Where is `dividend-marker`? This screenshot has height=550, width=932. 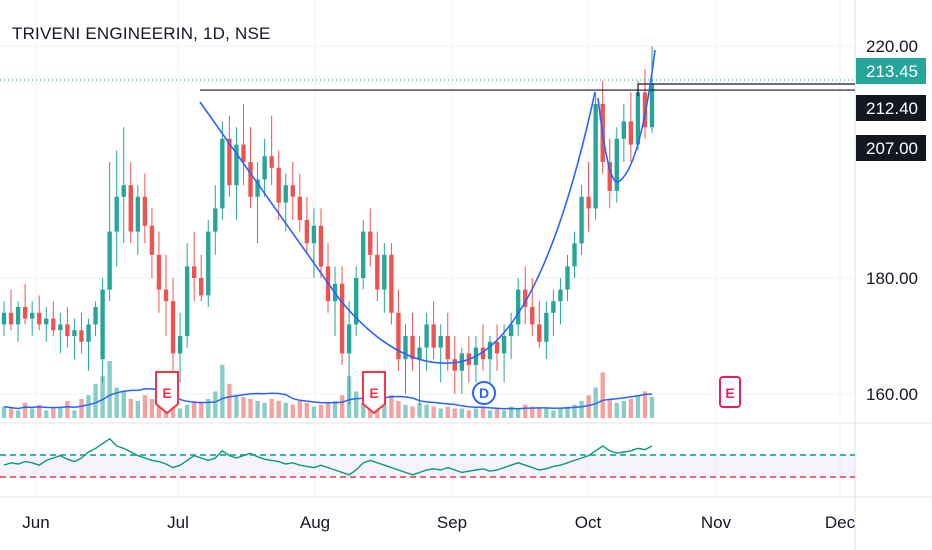 dividend-marker is located at coordinates (484, 393).